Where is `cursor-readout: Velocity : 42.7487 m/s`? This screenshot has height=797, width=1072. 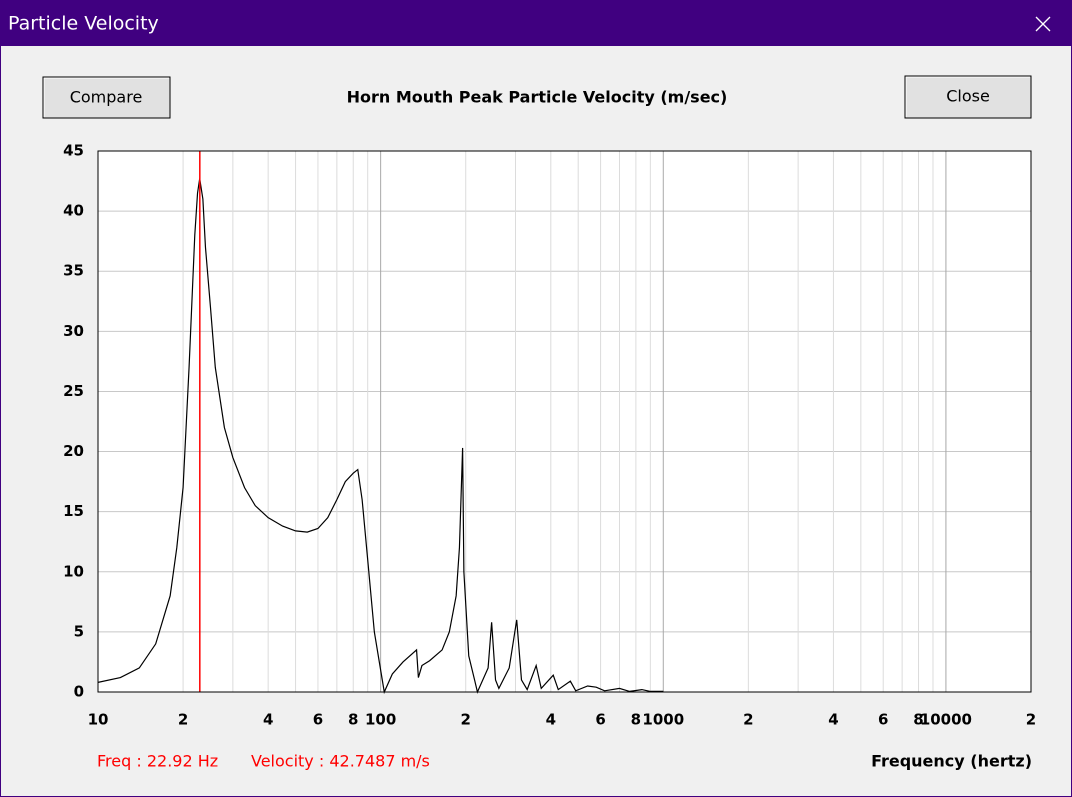 cursor-readout: Velocity : 42.7487 m/s is located at coordinates (340, 761).